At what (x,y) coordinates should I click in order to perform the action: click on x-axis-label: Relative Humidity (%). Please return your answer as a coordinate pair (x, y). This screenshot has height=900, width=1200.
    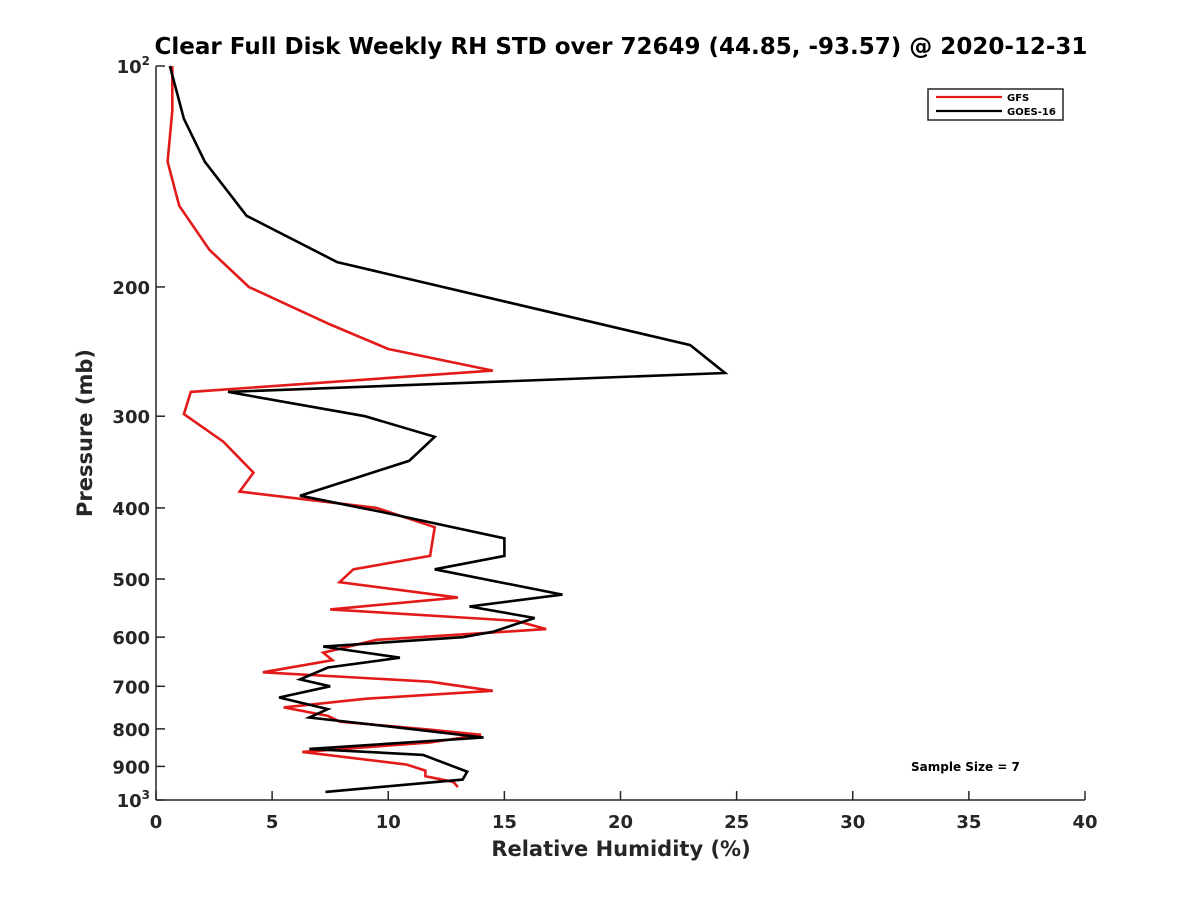
    Looking at the image, I should click on (620, 849).